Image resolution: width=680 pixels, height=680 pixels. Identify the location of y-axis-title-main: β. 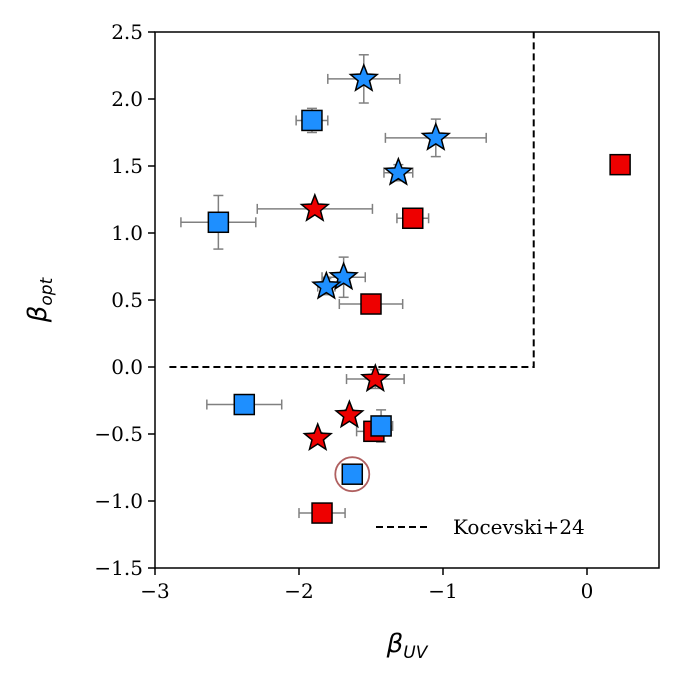
(38, 315).